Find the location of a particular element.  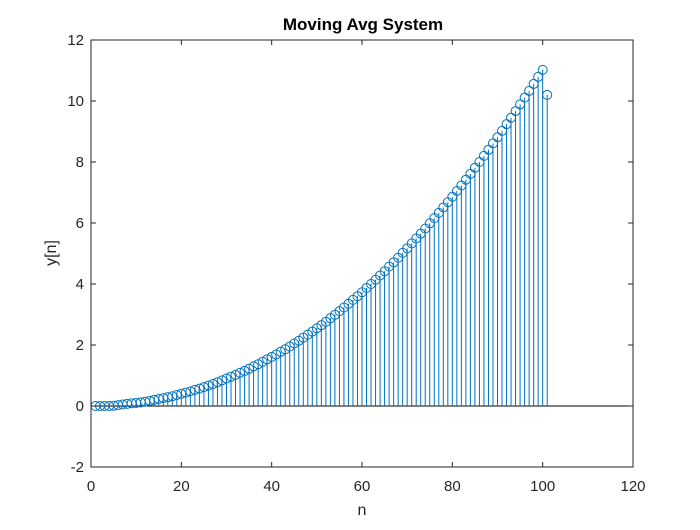

y-tick-label: 8 is located at coordinates (80, 162).